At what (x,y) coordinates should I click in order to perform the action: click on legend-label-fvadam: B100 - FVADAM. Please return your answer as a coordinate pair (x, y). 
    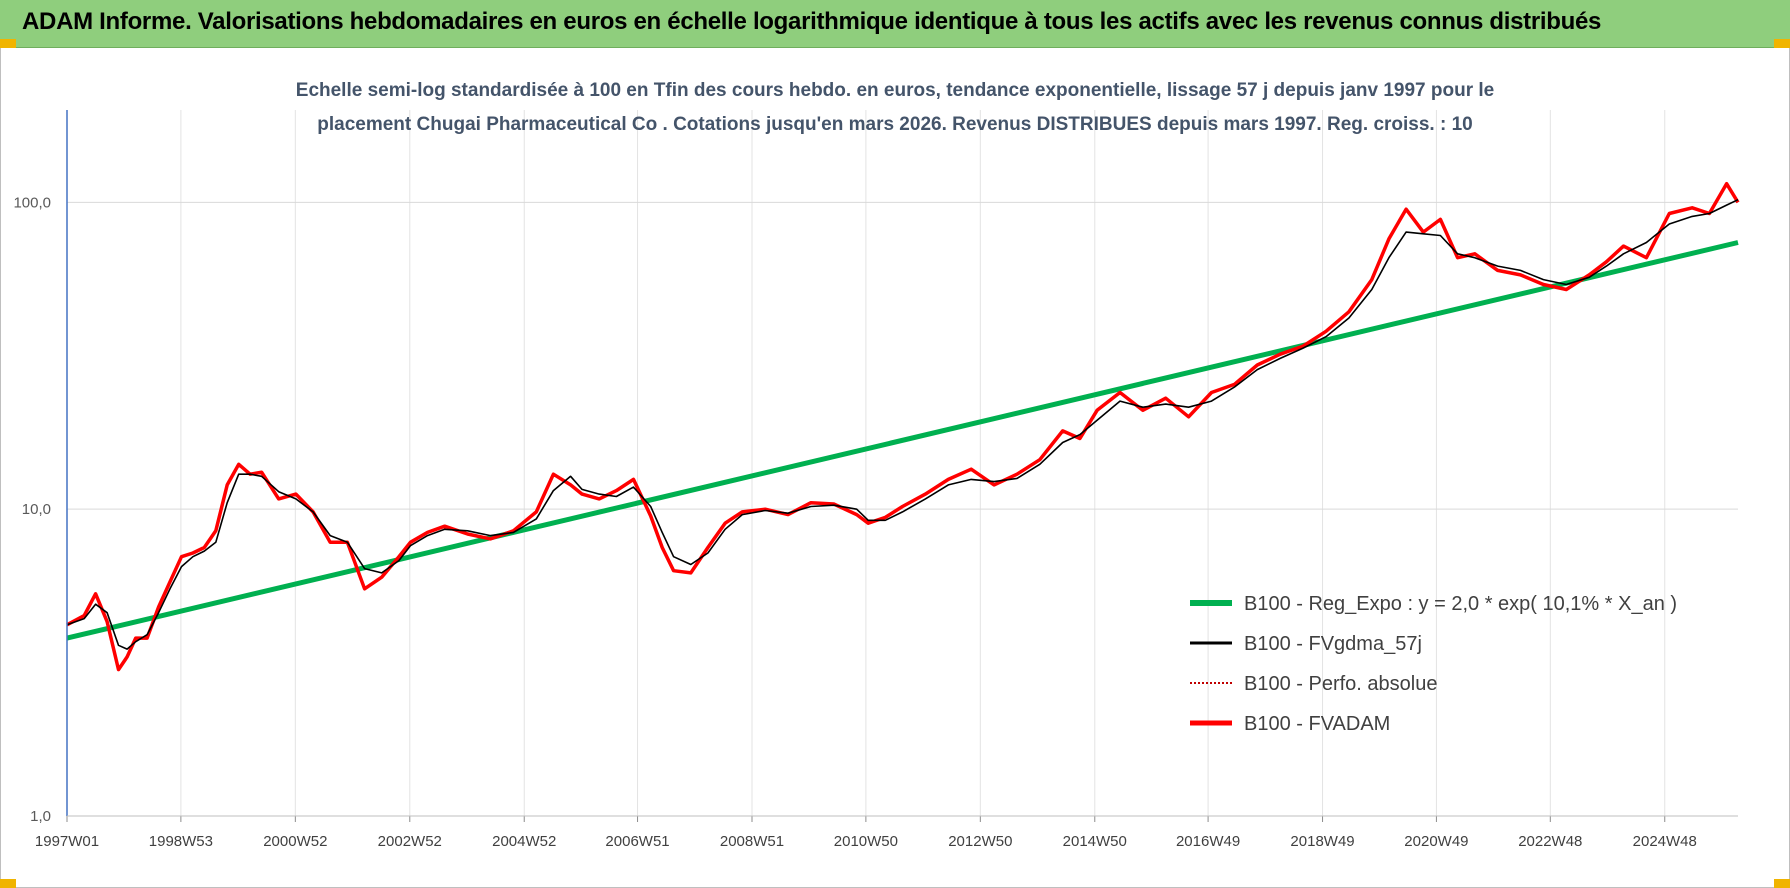
    Looking at the image, I should click on (1317, 724).